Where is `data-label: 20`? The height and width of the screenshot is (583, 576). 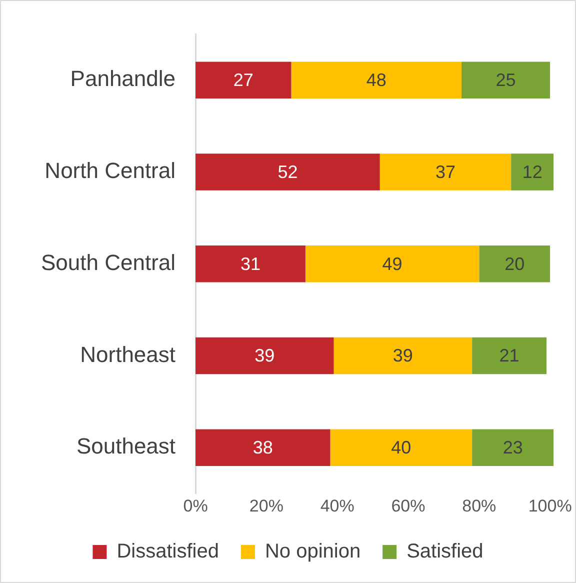 data-label: 20 is located at coordinates (514, 264).